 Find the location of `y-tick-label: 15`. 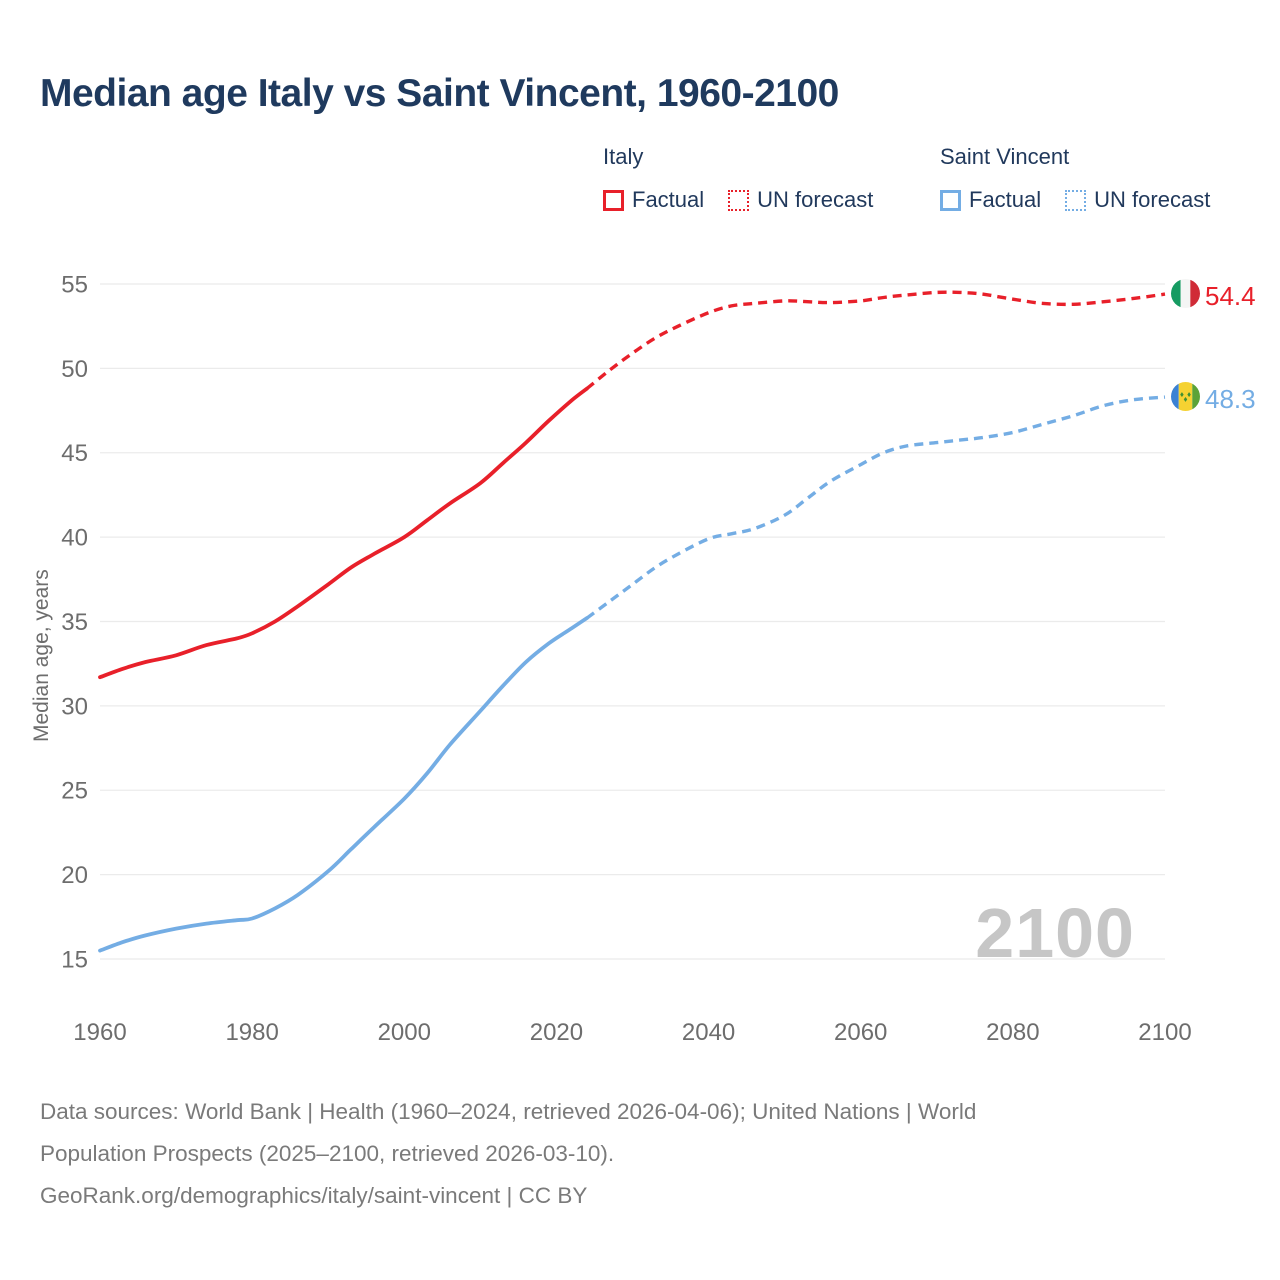

y-tick-label: 15 is located at coordinates (74, 959).